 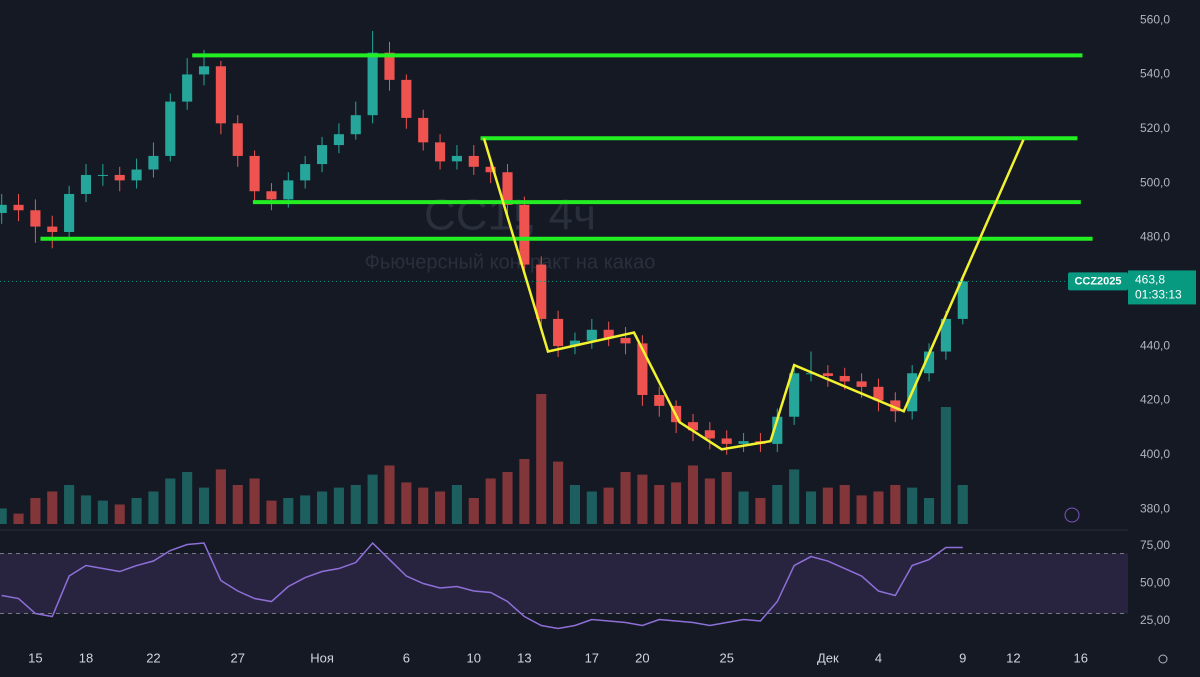 What do you see at coordinates (1155, 19) in the screenshot?
I see `y-tick-label: 560,0` at bounding box center [1155, 19].